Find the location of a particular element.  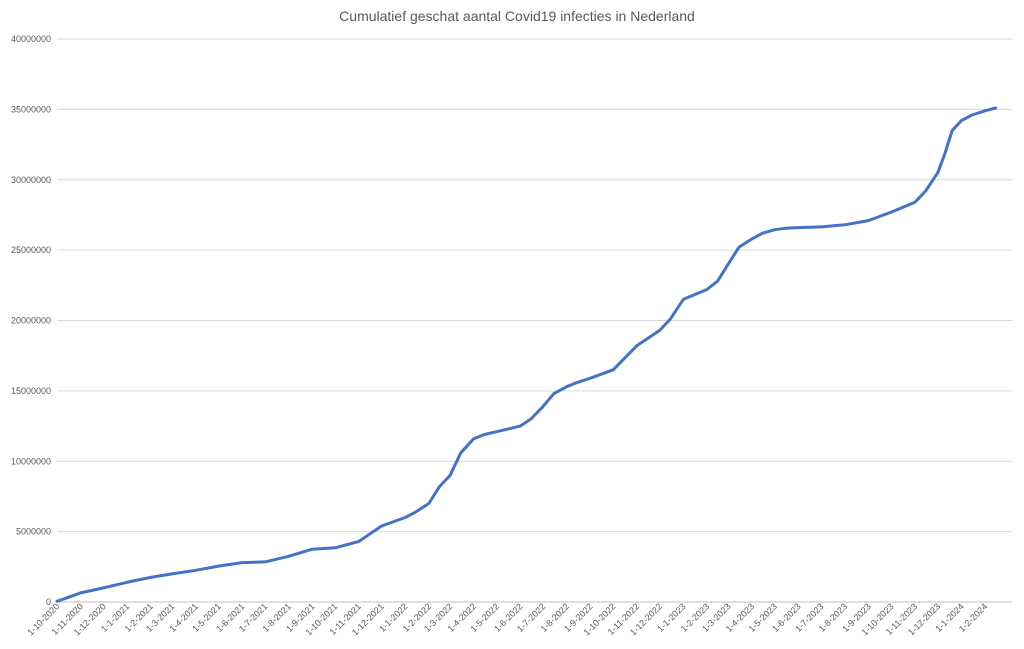

y-tick-label: 40000000 is located at coordinates (31, 39).